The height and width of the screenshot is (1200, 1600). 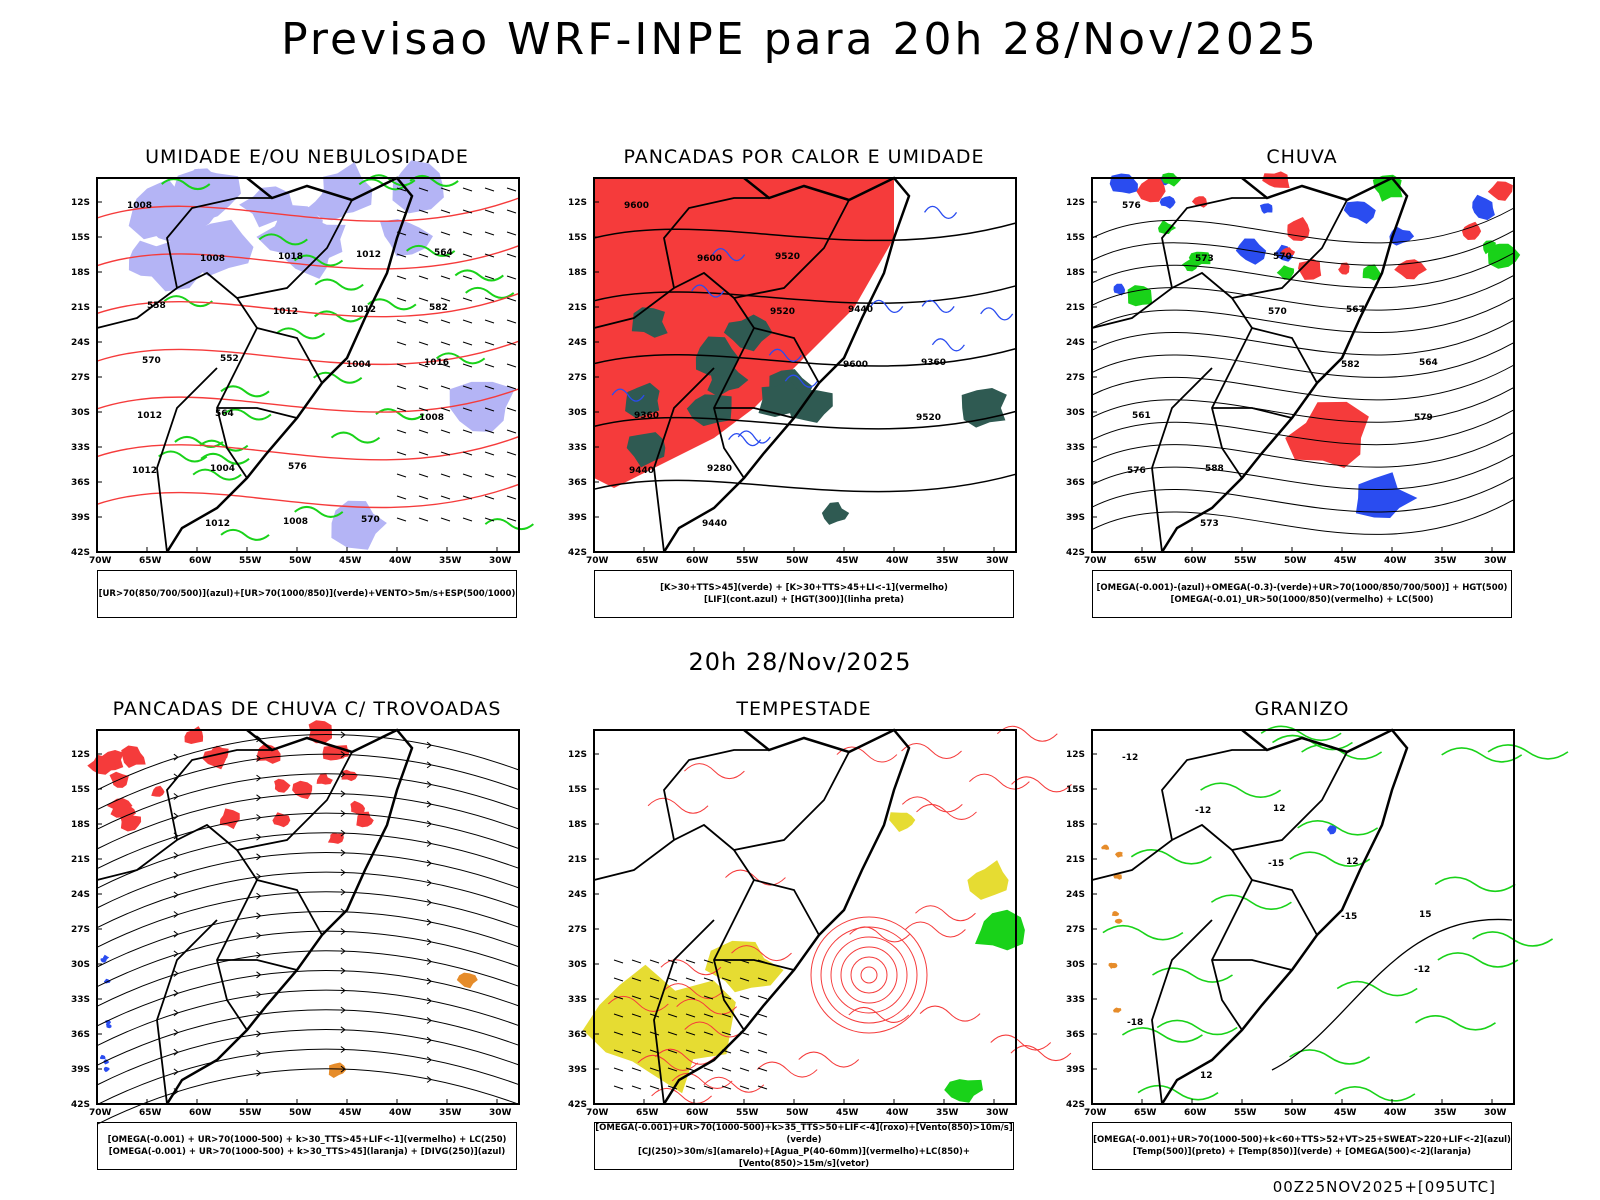 What do you see at coordinates (150, 1113) in the screenshot?
I see `longitude-label: 65W` at bounding box center [150, 1113].